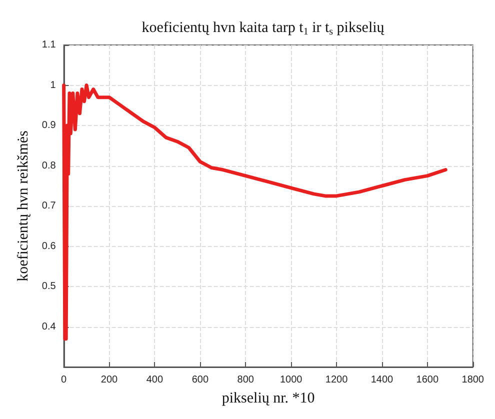  What do you see at coordinates (49, 246) in the screenshot?
I see `y-tick-label: 0.6` at bounding box center [49, 246].